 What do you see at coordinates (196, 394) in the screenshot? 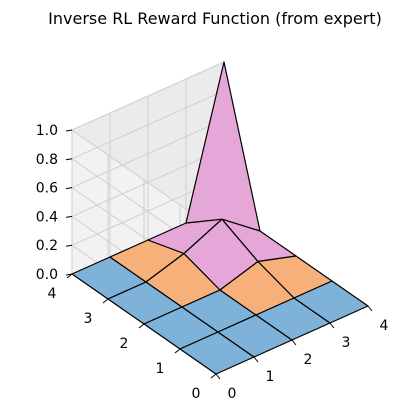
I see `y-tick-label: 0` at bounding box center [196, 394].